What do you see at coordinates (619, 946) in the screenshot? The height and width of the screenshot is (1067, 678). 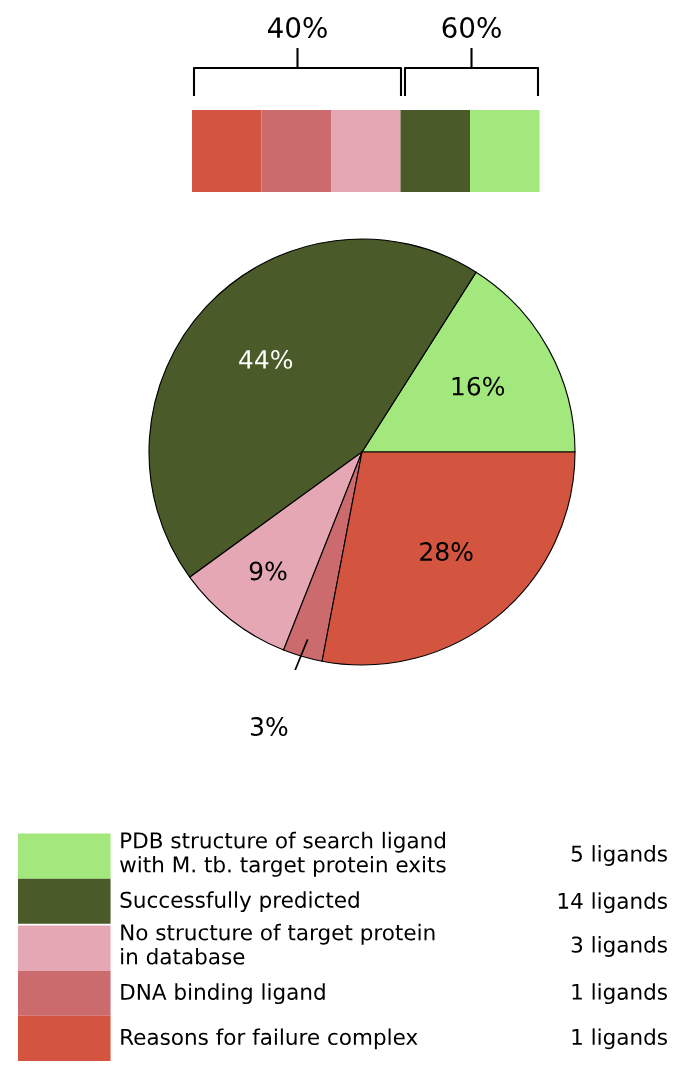 I see `text: 3 ligands` at bounding box center [619, 946].